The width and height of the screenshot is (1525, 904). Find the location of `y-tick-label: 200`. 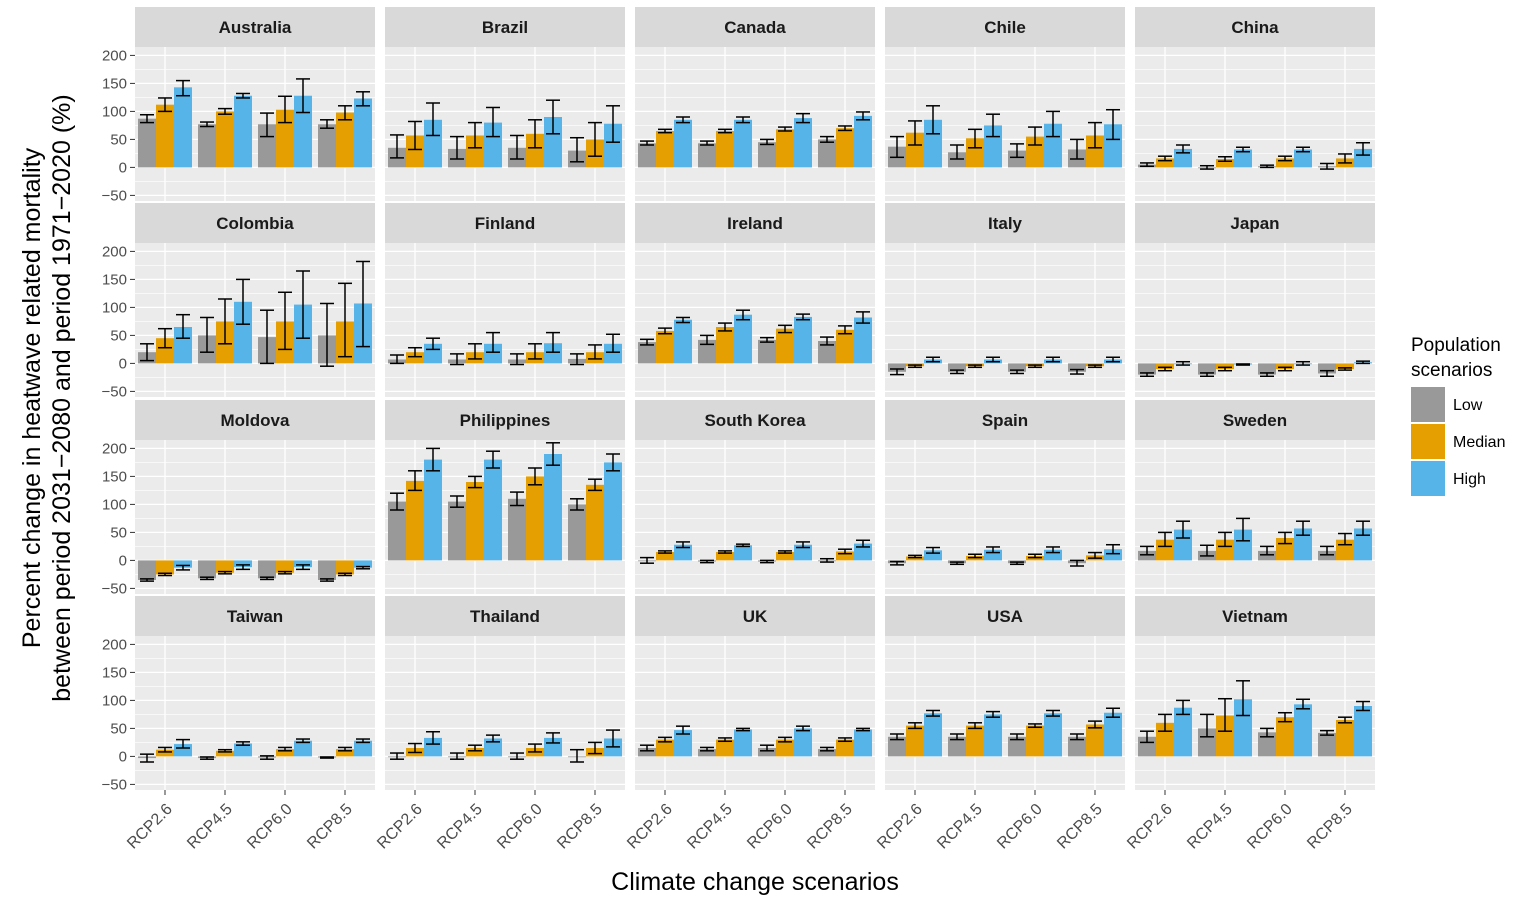

y-tick-label: 200 is located at coordinates (114, 644).